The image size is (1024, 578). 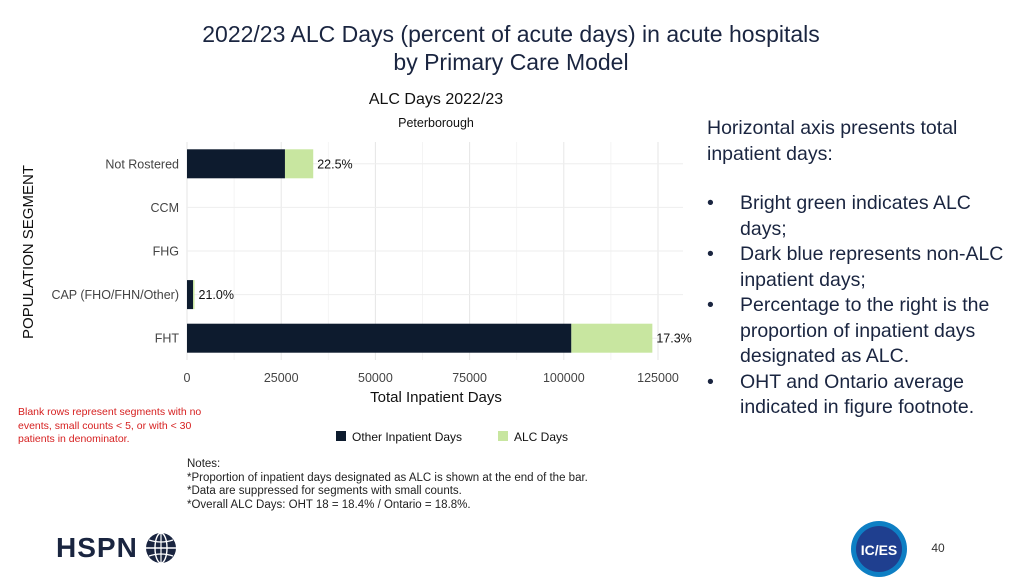 I want to click on notes-heading: Notes:, so click(x=204, y=464).